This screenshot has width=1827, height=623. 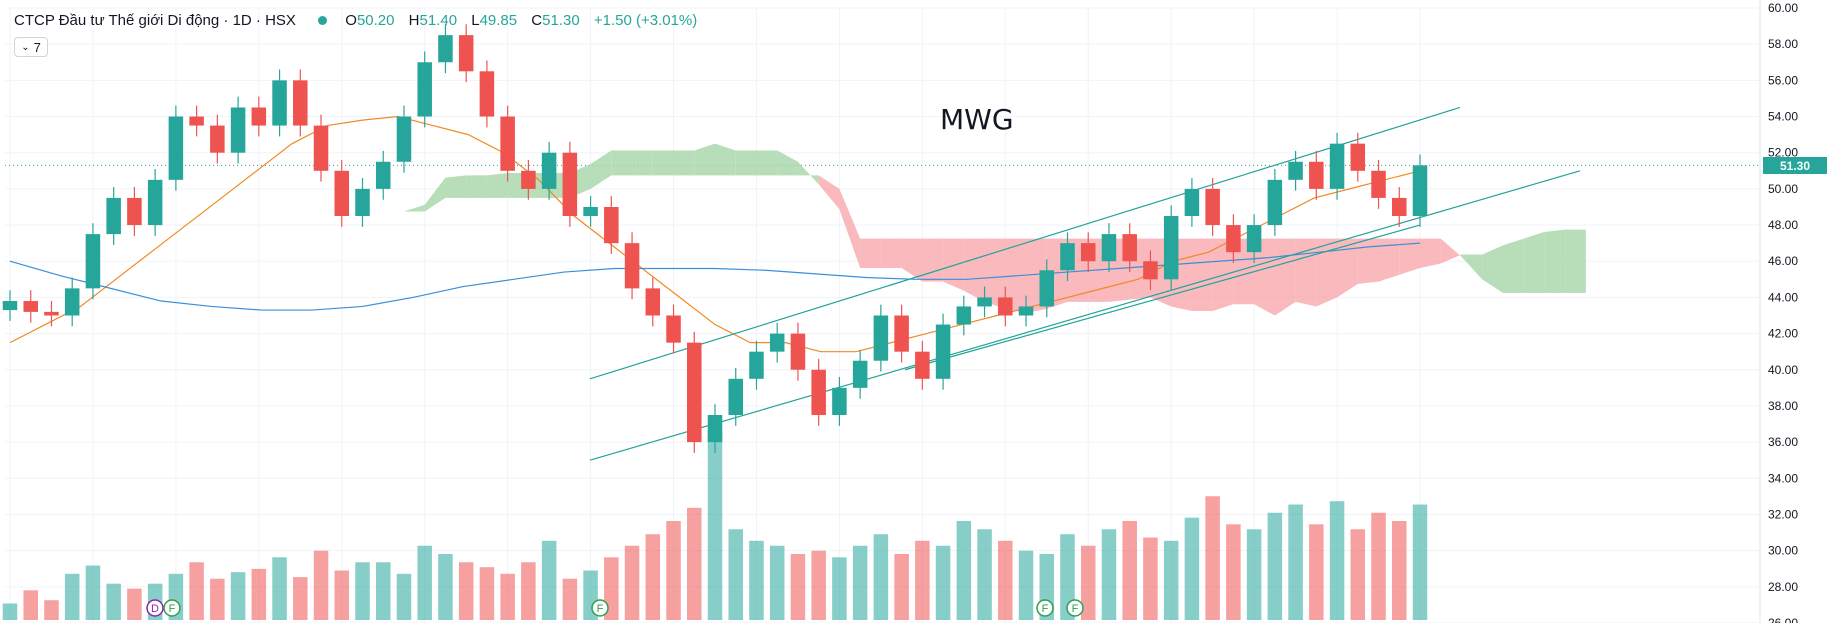 What do you see at coordinates (155, 20) in the screenshot?
I see `symbol-title: CTCP Đầu tư Thế giới Di động · 1D · HSX` at bounding box center [155, 20].